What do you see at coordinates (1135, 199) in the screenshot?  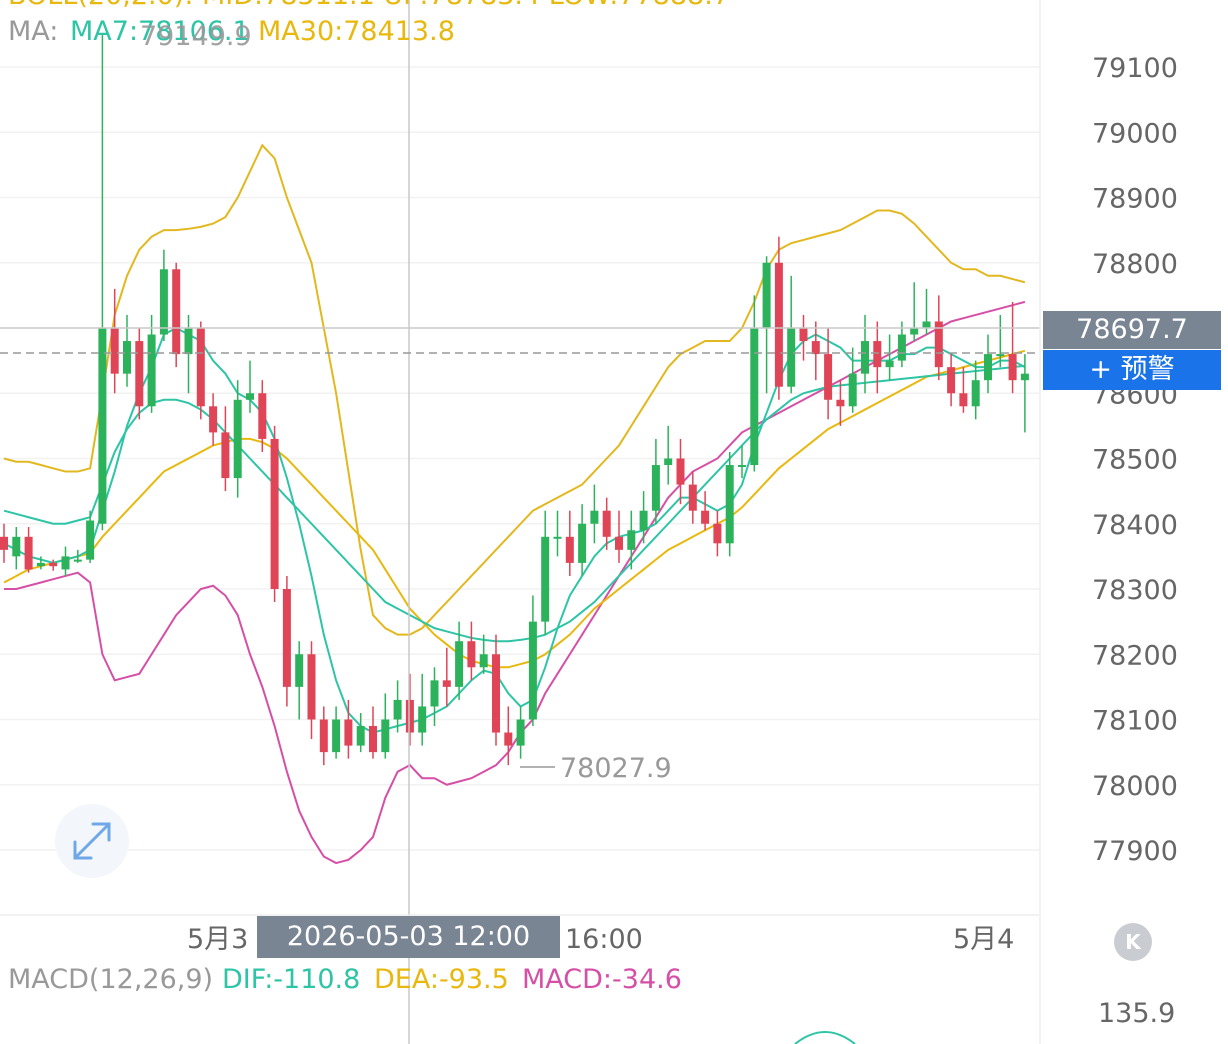 I see `price-tick-label: 78900` at bounding box center [1135, 199].